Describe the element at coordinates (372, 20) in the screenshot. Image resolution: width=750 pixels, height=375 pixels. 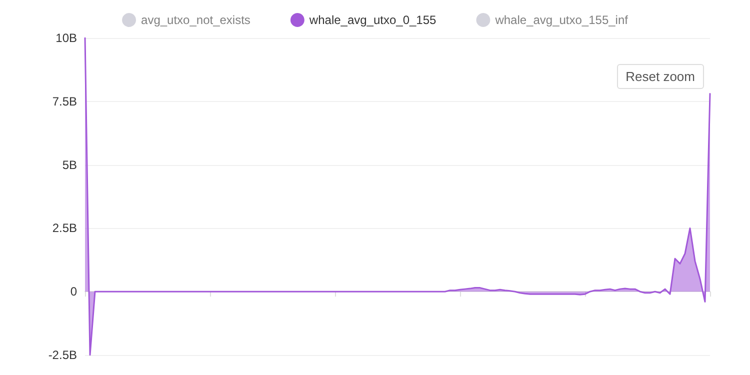
I see `legend-label: whale_avg_utxo_0_155` at that location.